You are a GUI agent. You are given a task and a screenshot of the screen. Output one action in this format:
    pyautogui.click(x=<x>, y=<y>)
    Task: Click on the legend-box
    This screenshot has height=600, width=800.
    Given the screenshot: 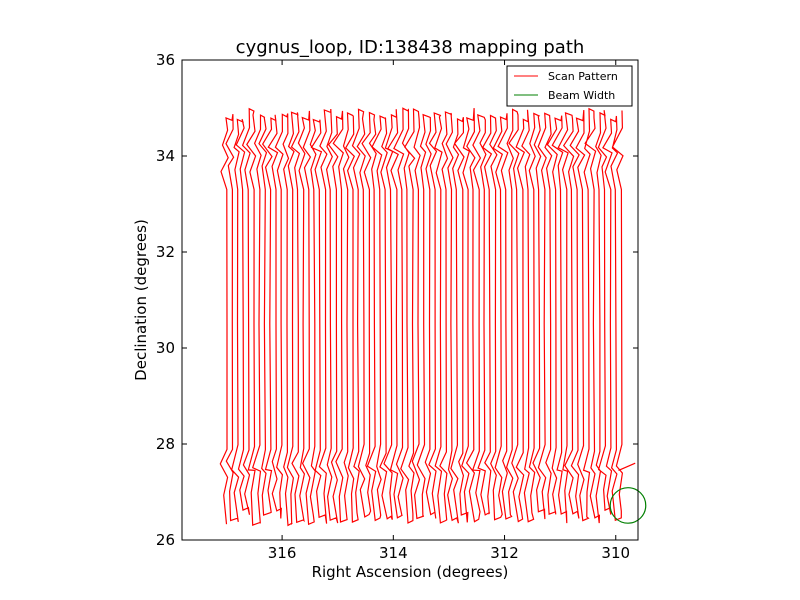 What is the action you would take?
    pyautogui.click(x=569, y=86)
    